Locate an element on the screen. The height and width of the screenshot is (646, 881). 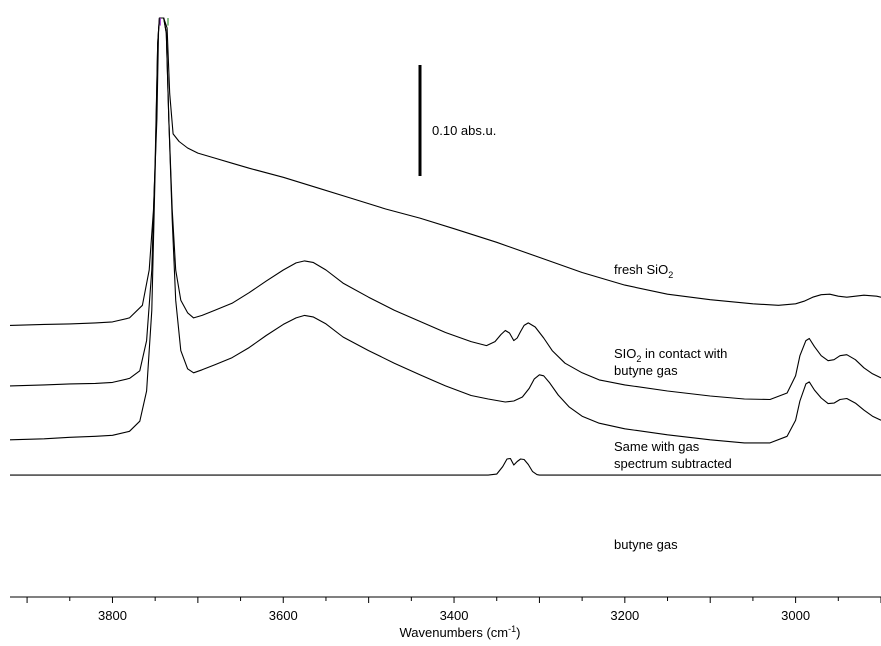
x-axis-title: Wavenumbers (cm-1) is located at coordinates (460, 632).